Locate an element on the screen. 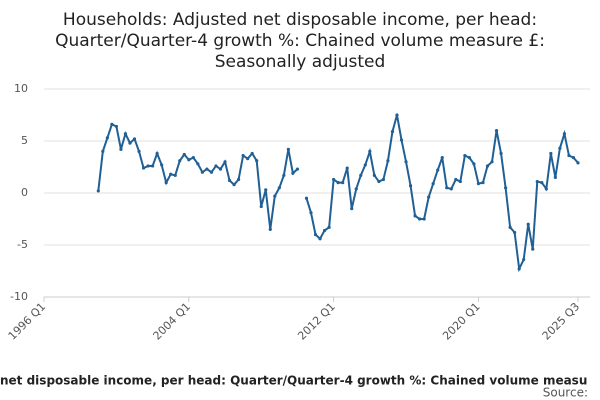 Image resolution: width=600 pixels, height=400 pixels. x-tick-label: 2020 Q1 is located at coordinates (461, 321).